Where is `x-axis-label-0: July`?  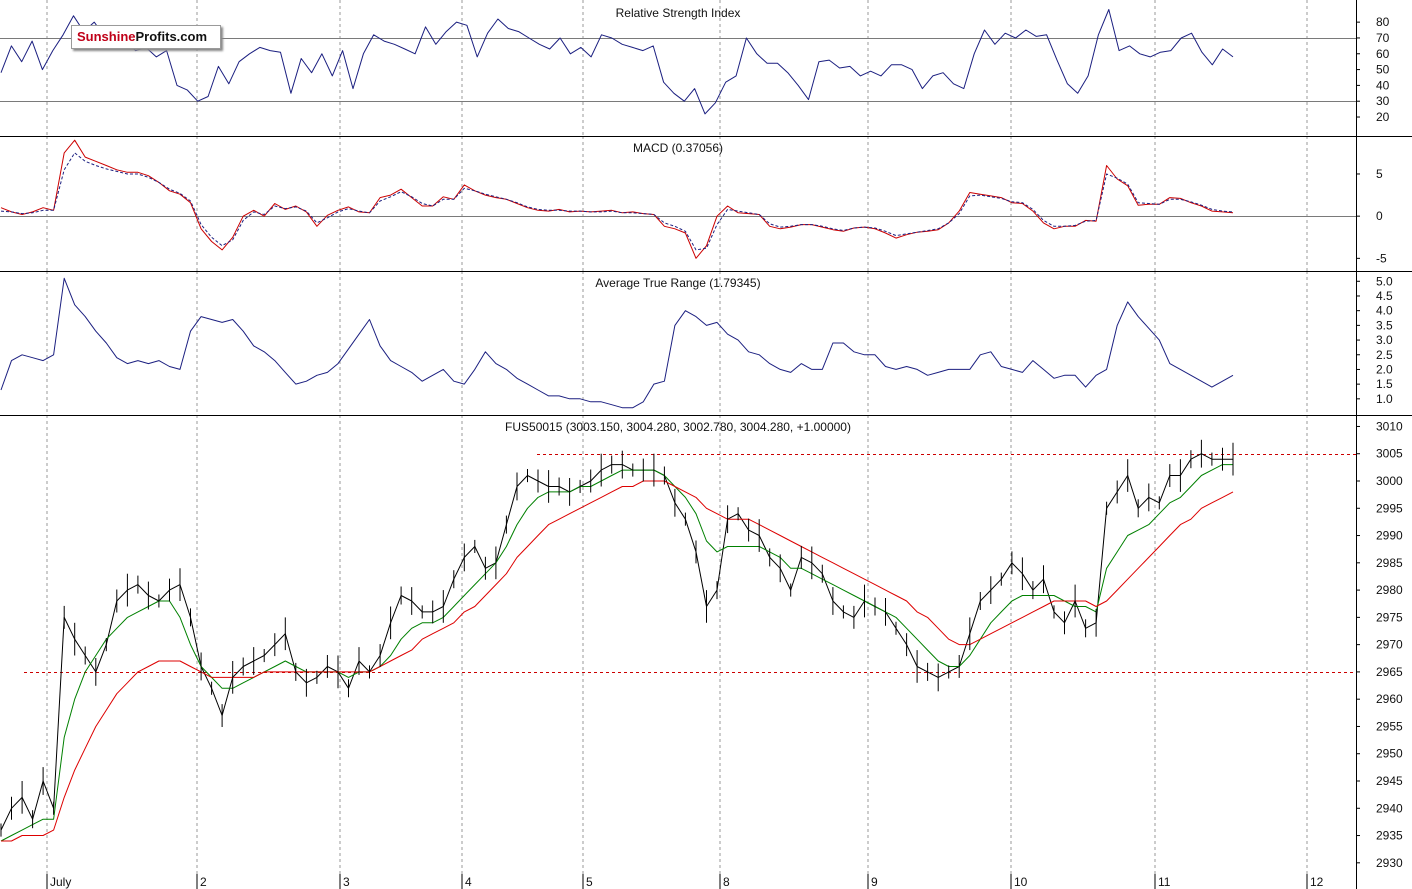
x-axis-label-0: July is located at coordinates (60, 882).